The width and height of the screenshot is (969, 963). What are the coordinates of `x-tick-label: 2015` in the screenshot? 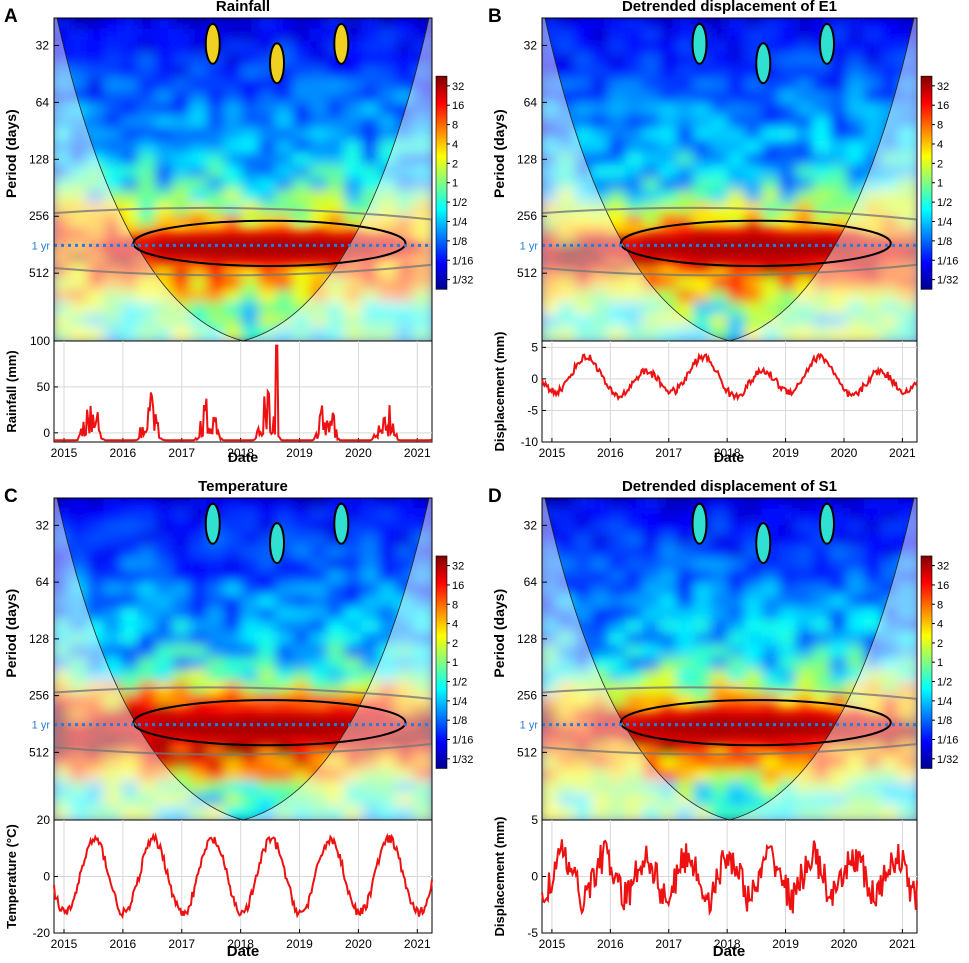 It's located at (552, 453).